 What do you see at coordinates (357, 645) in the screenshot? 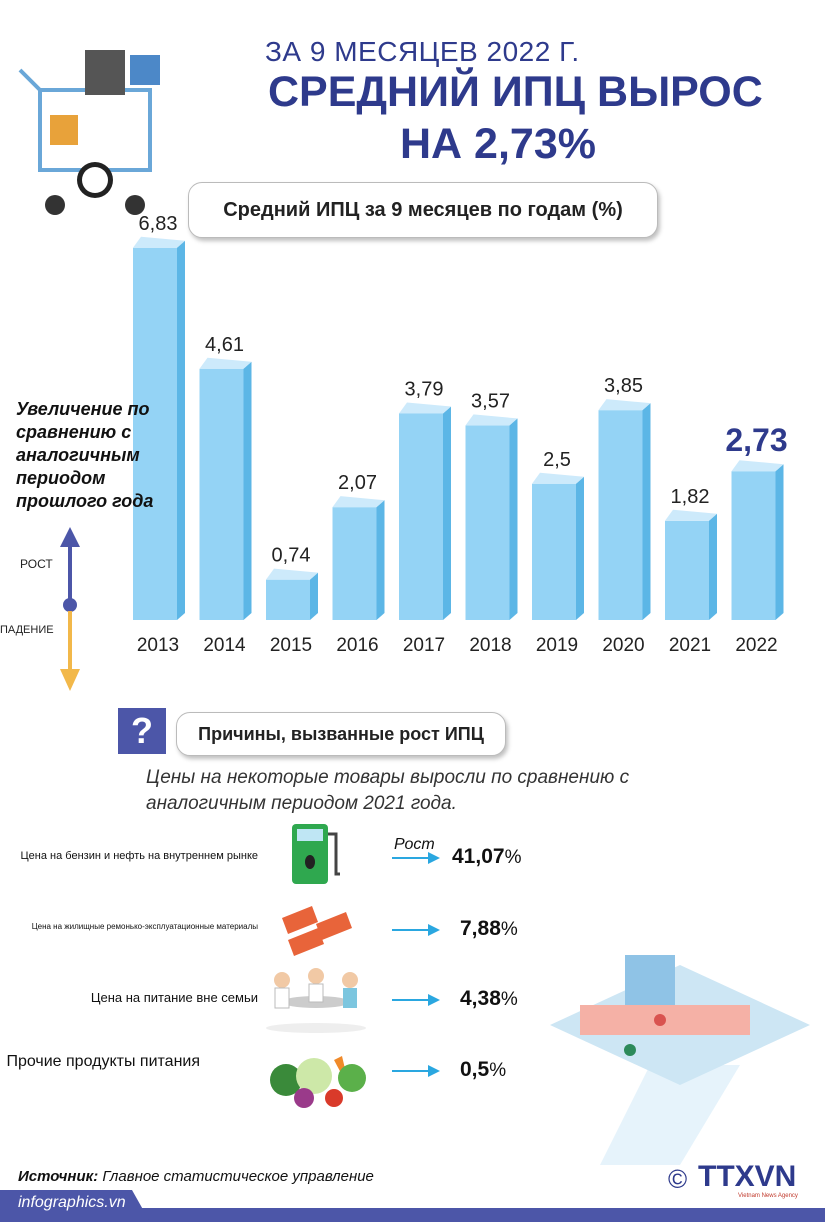
I see `x-tick-label: 2016` at bounding box center [357, 645].